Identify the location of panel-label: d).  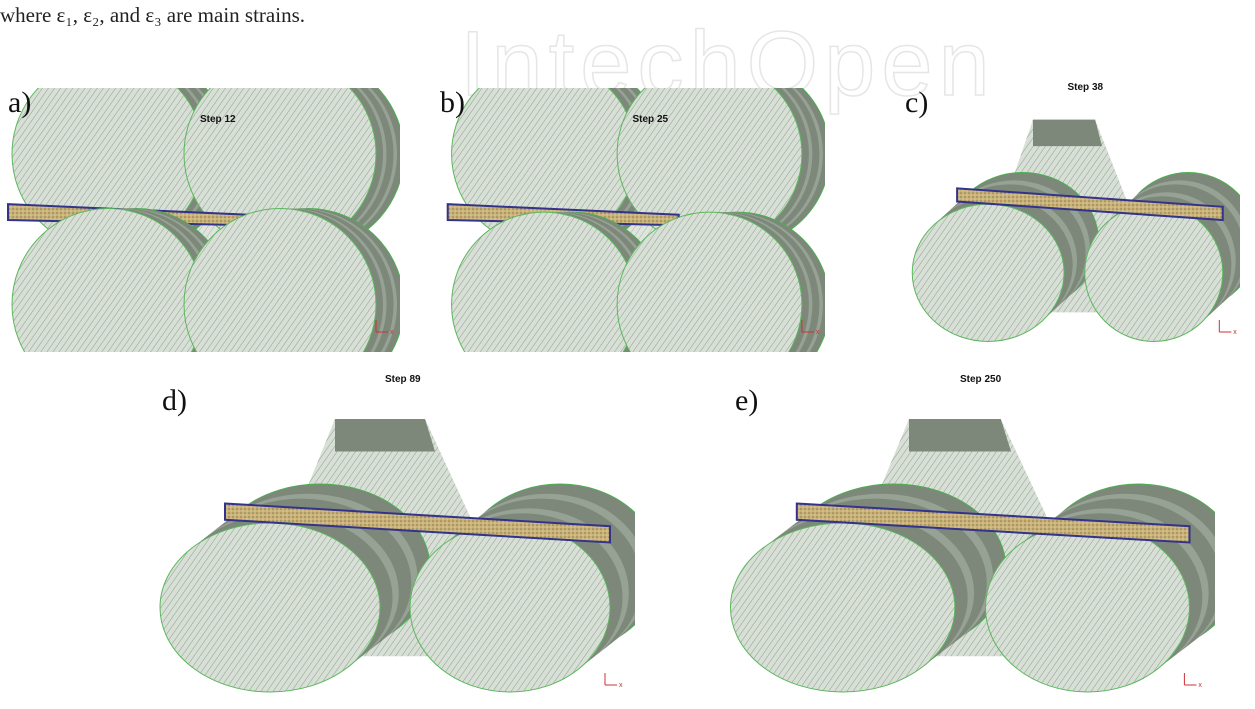
(174, 400).